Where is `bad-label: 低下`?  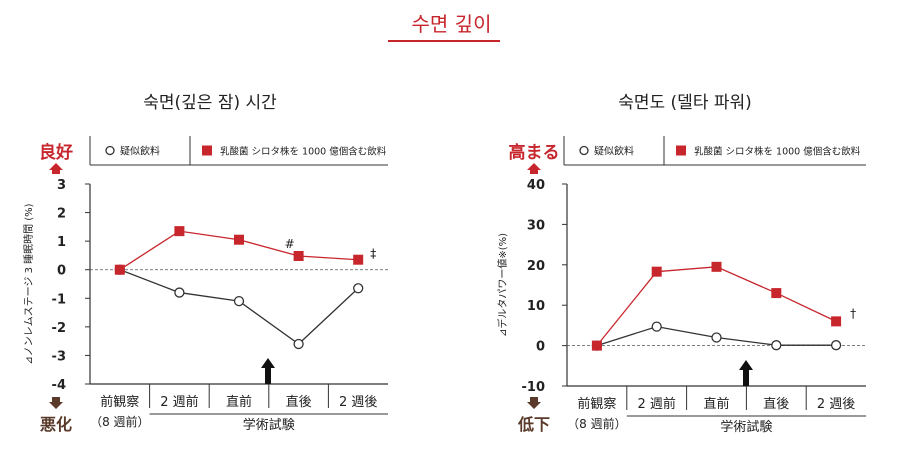 bad-label: 低下 is located at coordinates (533, 424).